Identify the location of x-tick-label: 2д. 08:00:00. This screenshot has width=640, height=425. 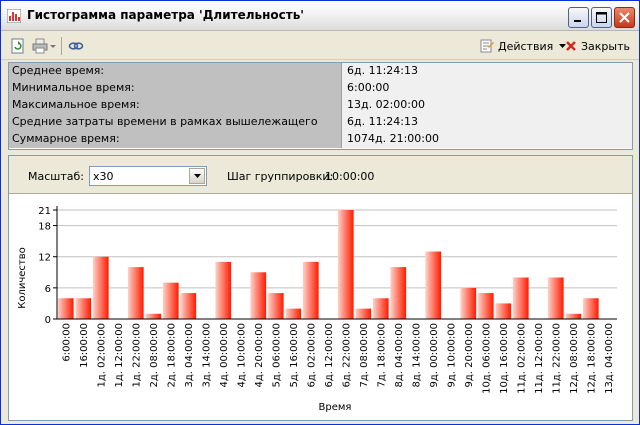
(154, 355).